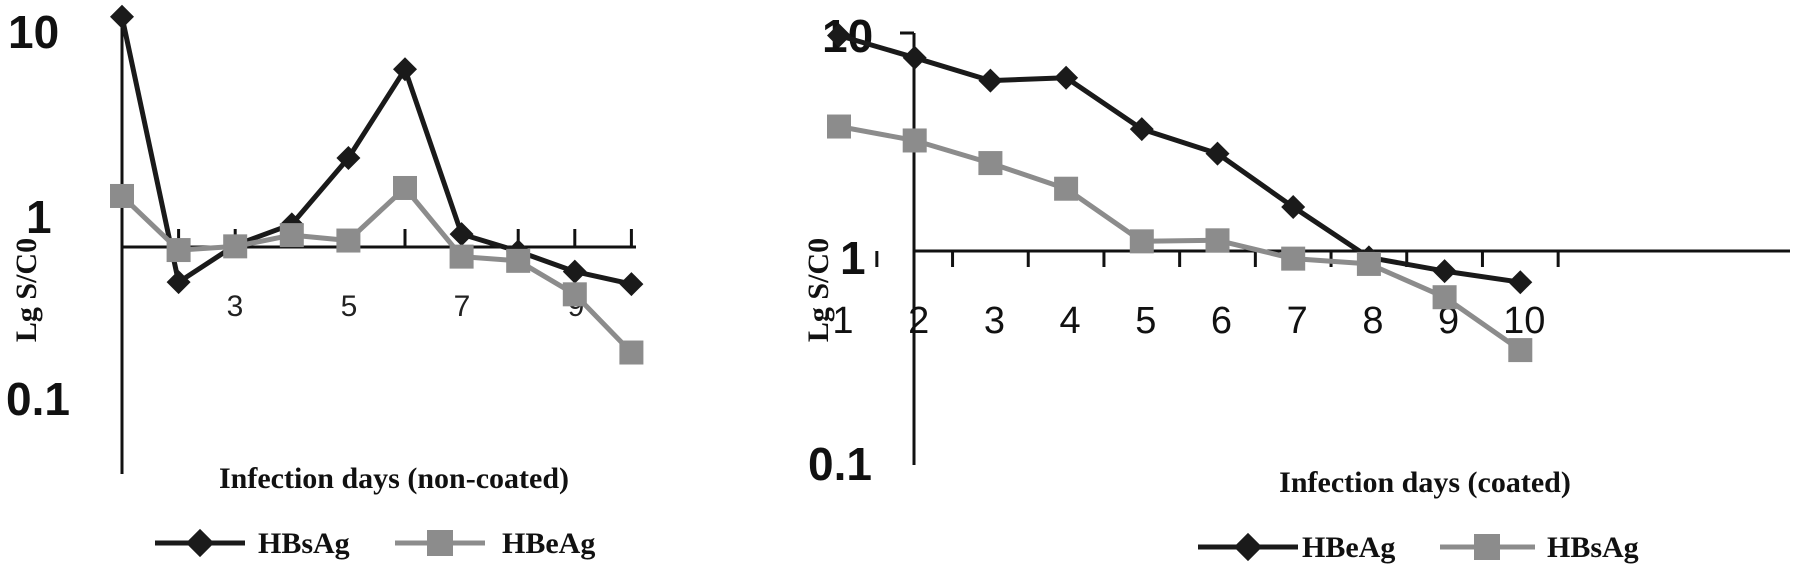  What do you see at coordinates (1221, 321) in the screenshot?
I see `right-xtick-label-6: 6` at bounding box center [1221, 321].